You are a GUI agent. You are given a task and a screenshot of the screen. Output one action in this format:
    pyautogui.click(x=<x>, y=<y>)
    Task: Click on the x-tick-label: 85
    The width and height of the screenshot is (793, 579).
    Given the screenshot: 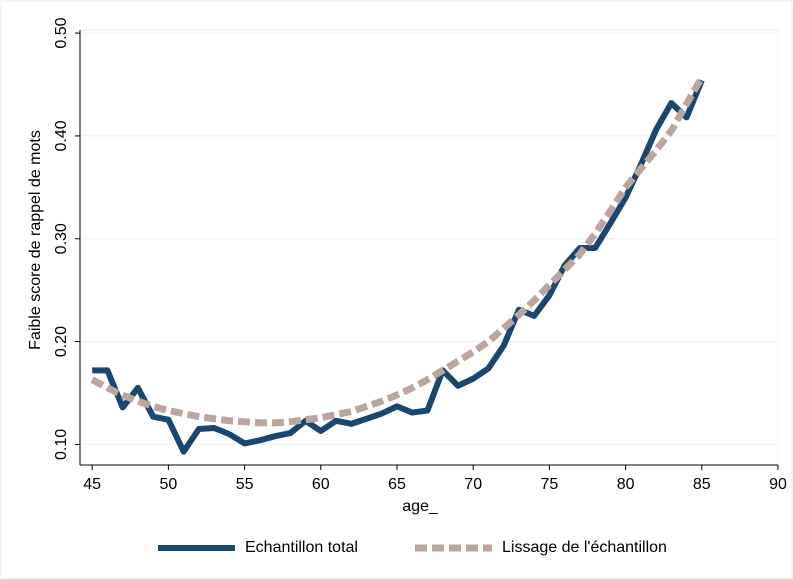 What is the action you would take?
    pyautogui.click(x=702, y=484)
    